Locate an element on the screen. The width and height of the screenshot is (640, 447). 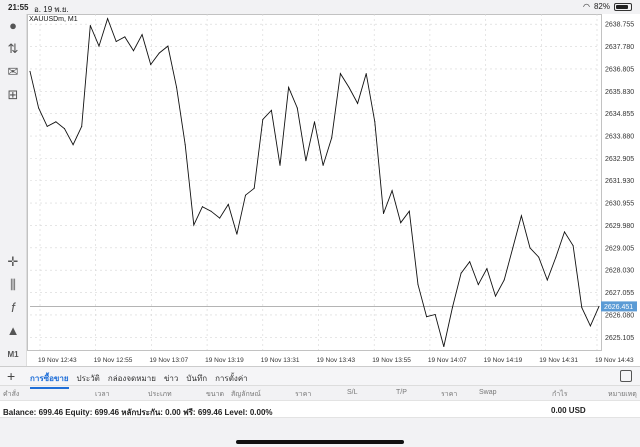
price-tick-label: 2629.005 is located at coordinates (619, 248).